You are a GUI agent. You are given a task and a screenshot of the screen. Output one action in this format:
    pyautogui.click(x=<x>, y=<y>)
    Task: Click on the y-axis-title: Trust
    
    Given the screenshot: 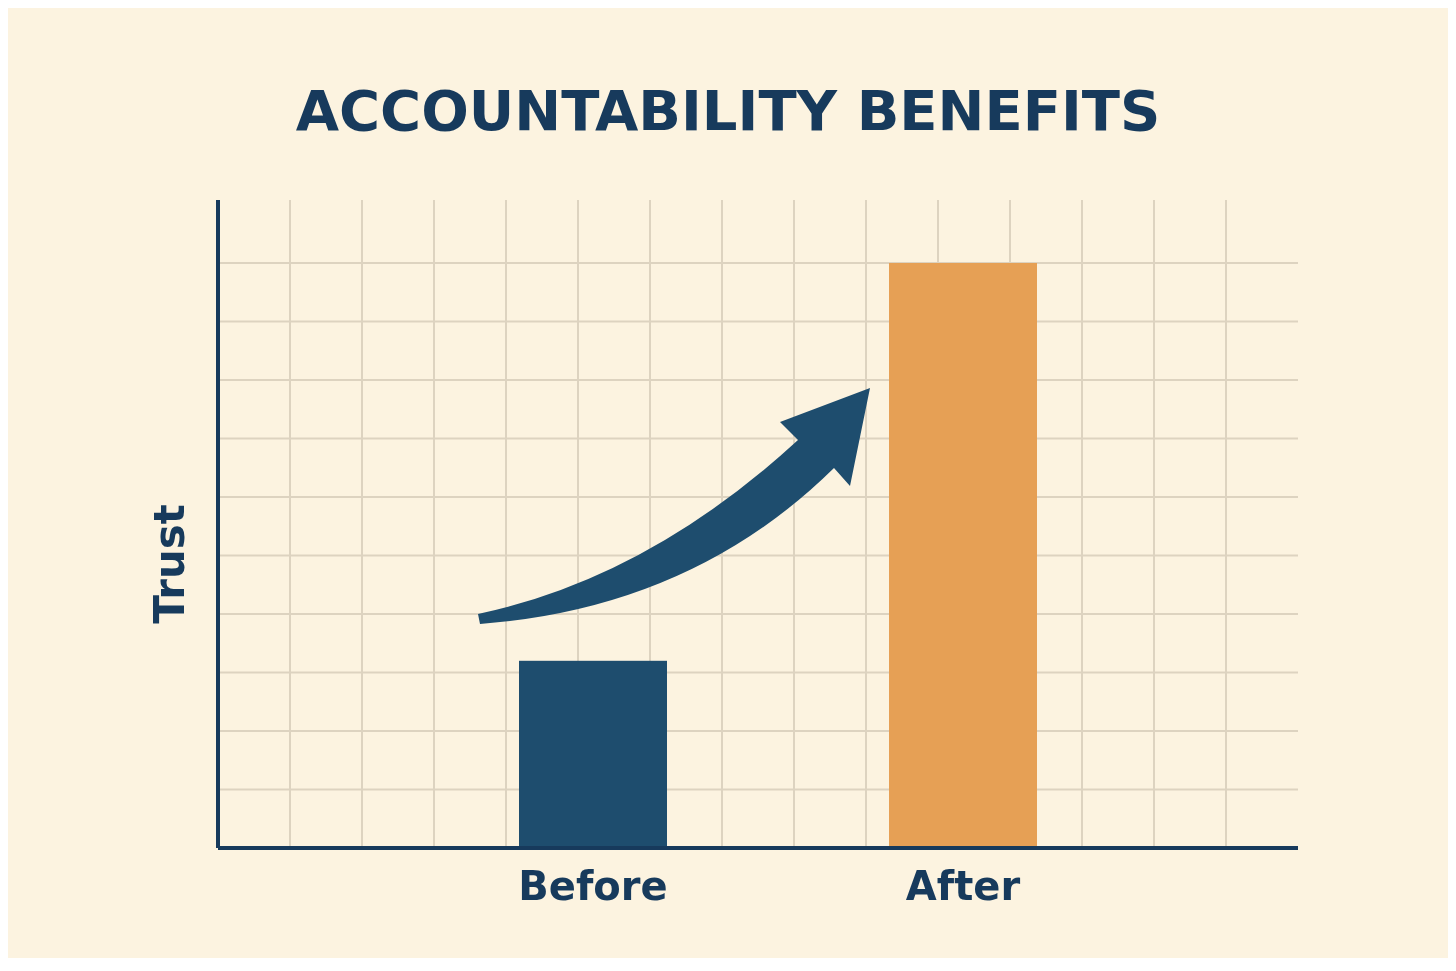 What is the action you would take?
    pyautogui.click(x=169, y=564)
    